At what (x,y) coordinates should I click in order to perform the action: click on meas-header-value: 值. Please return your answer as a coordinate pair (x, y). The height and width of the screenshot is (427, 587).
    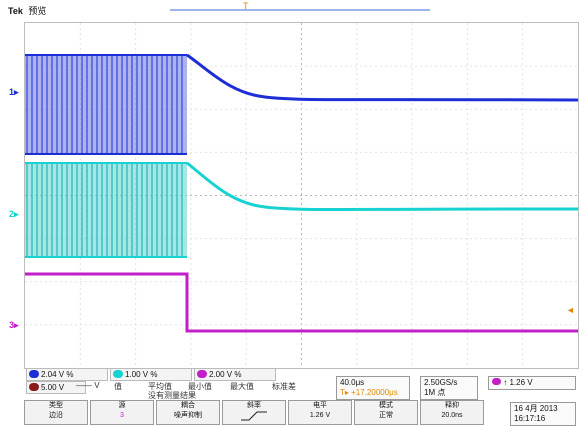
    Looking at the image, I should click on (118, 386).